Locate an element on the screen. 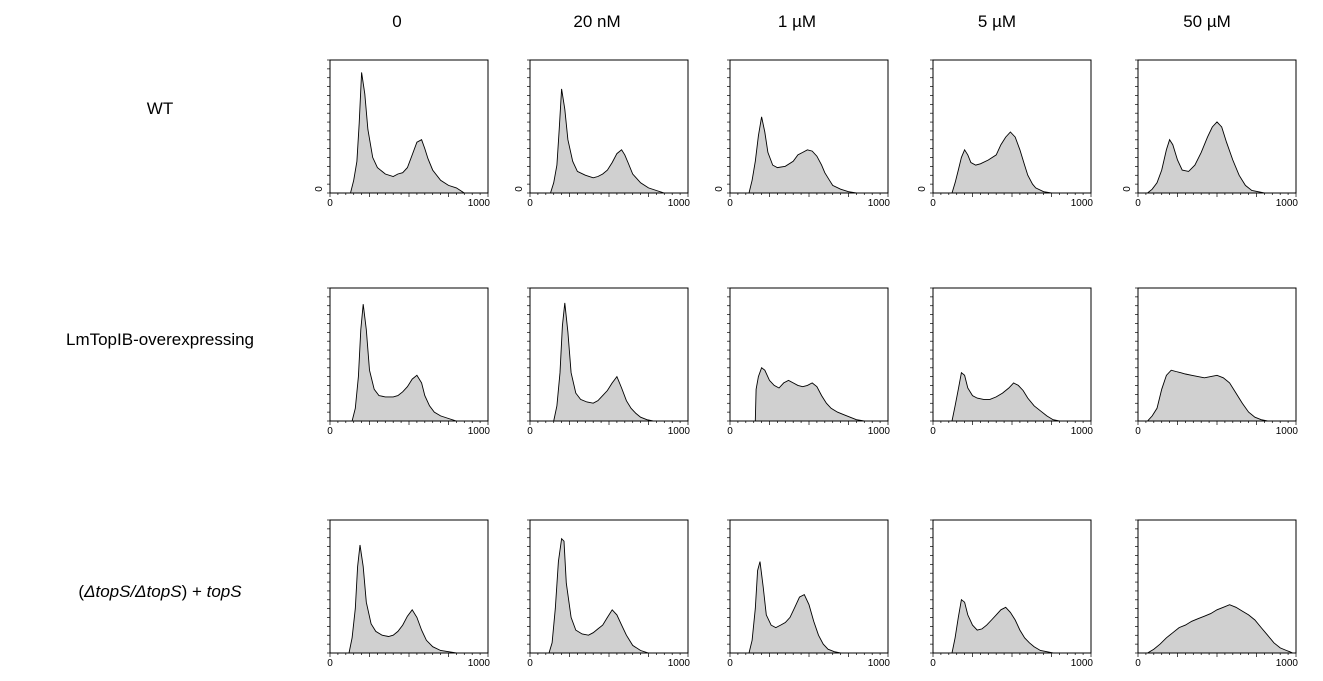  row-label-part: topS is located at coordinates (224, 591).